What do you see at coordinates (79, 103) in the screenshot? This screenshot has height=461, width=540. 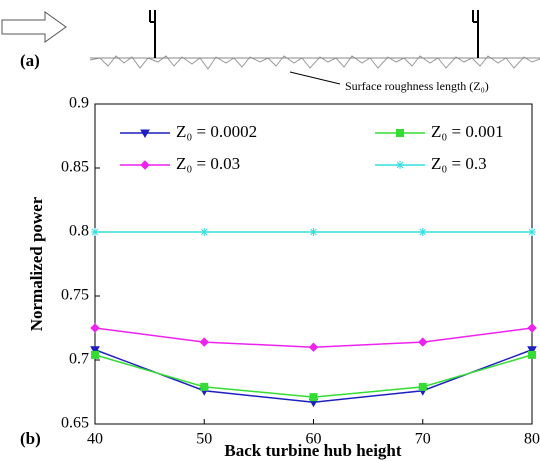 I see `y-tick-label: 0.9` at bounding box center [79, 103].